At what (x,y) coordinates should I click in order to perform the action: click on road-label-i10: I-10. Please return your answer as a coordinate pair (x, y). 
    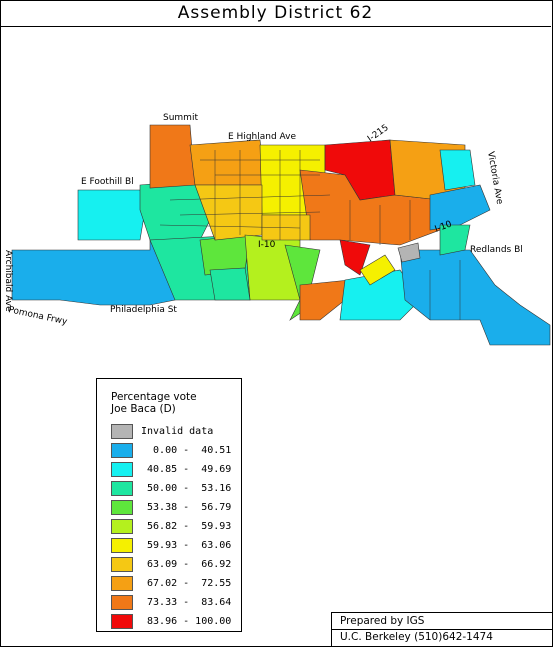
    Looking at the image, I should click on (267, 245).